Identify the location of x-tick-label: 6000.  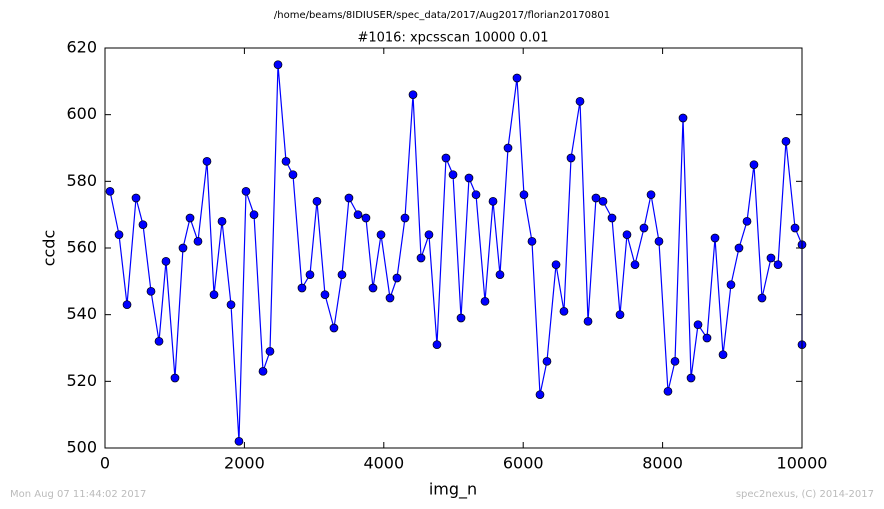
(523, 463).